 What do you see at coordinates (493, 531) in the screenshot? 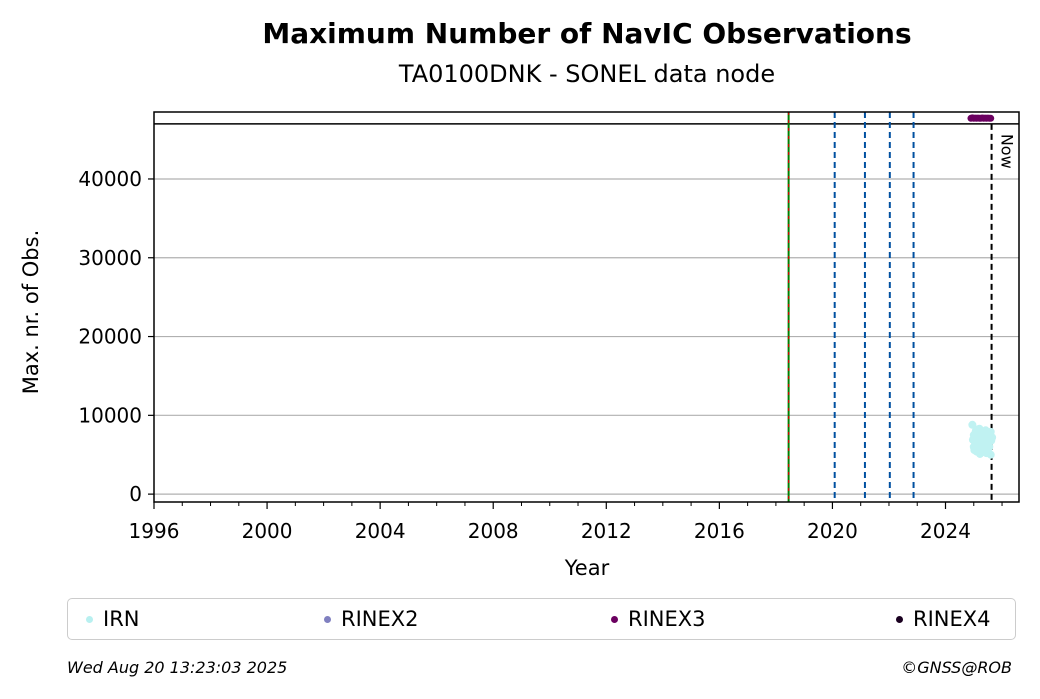
I see `x-tick-label: 2008` at bounding box center [493, 531].